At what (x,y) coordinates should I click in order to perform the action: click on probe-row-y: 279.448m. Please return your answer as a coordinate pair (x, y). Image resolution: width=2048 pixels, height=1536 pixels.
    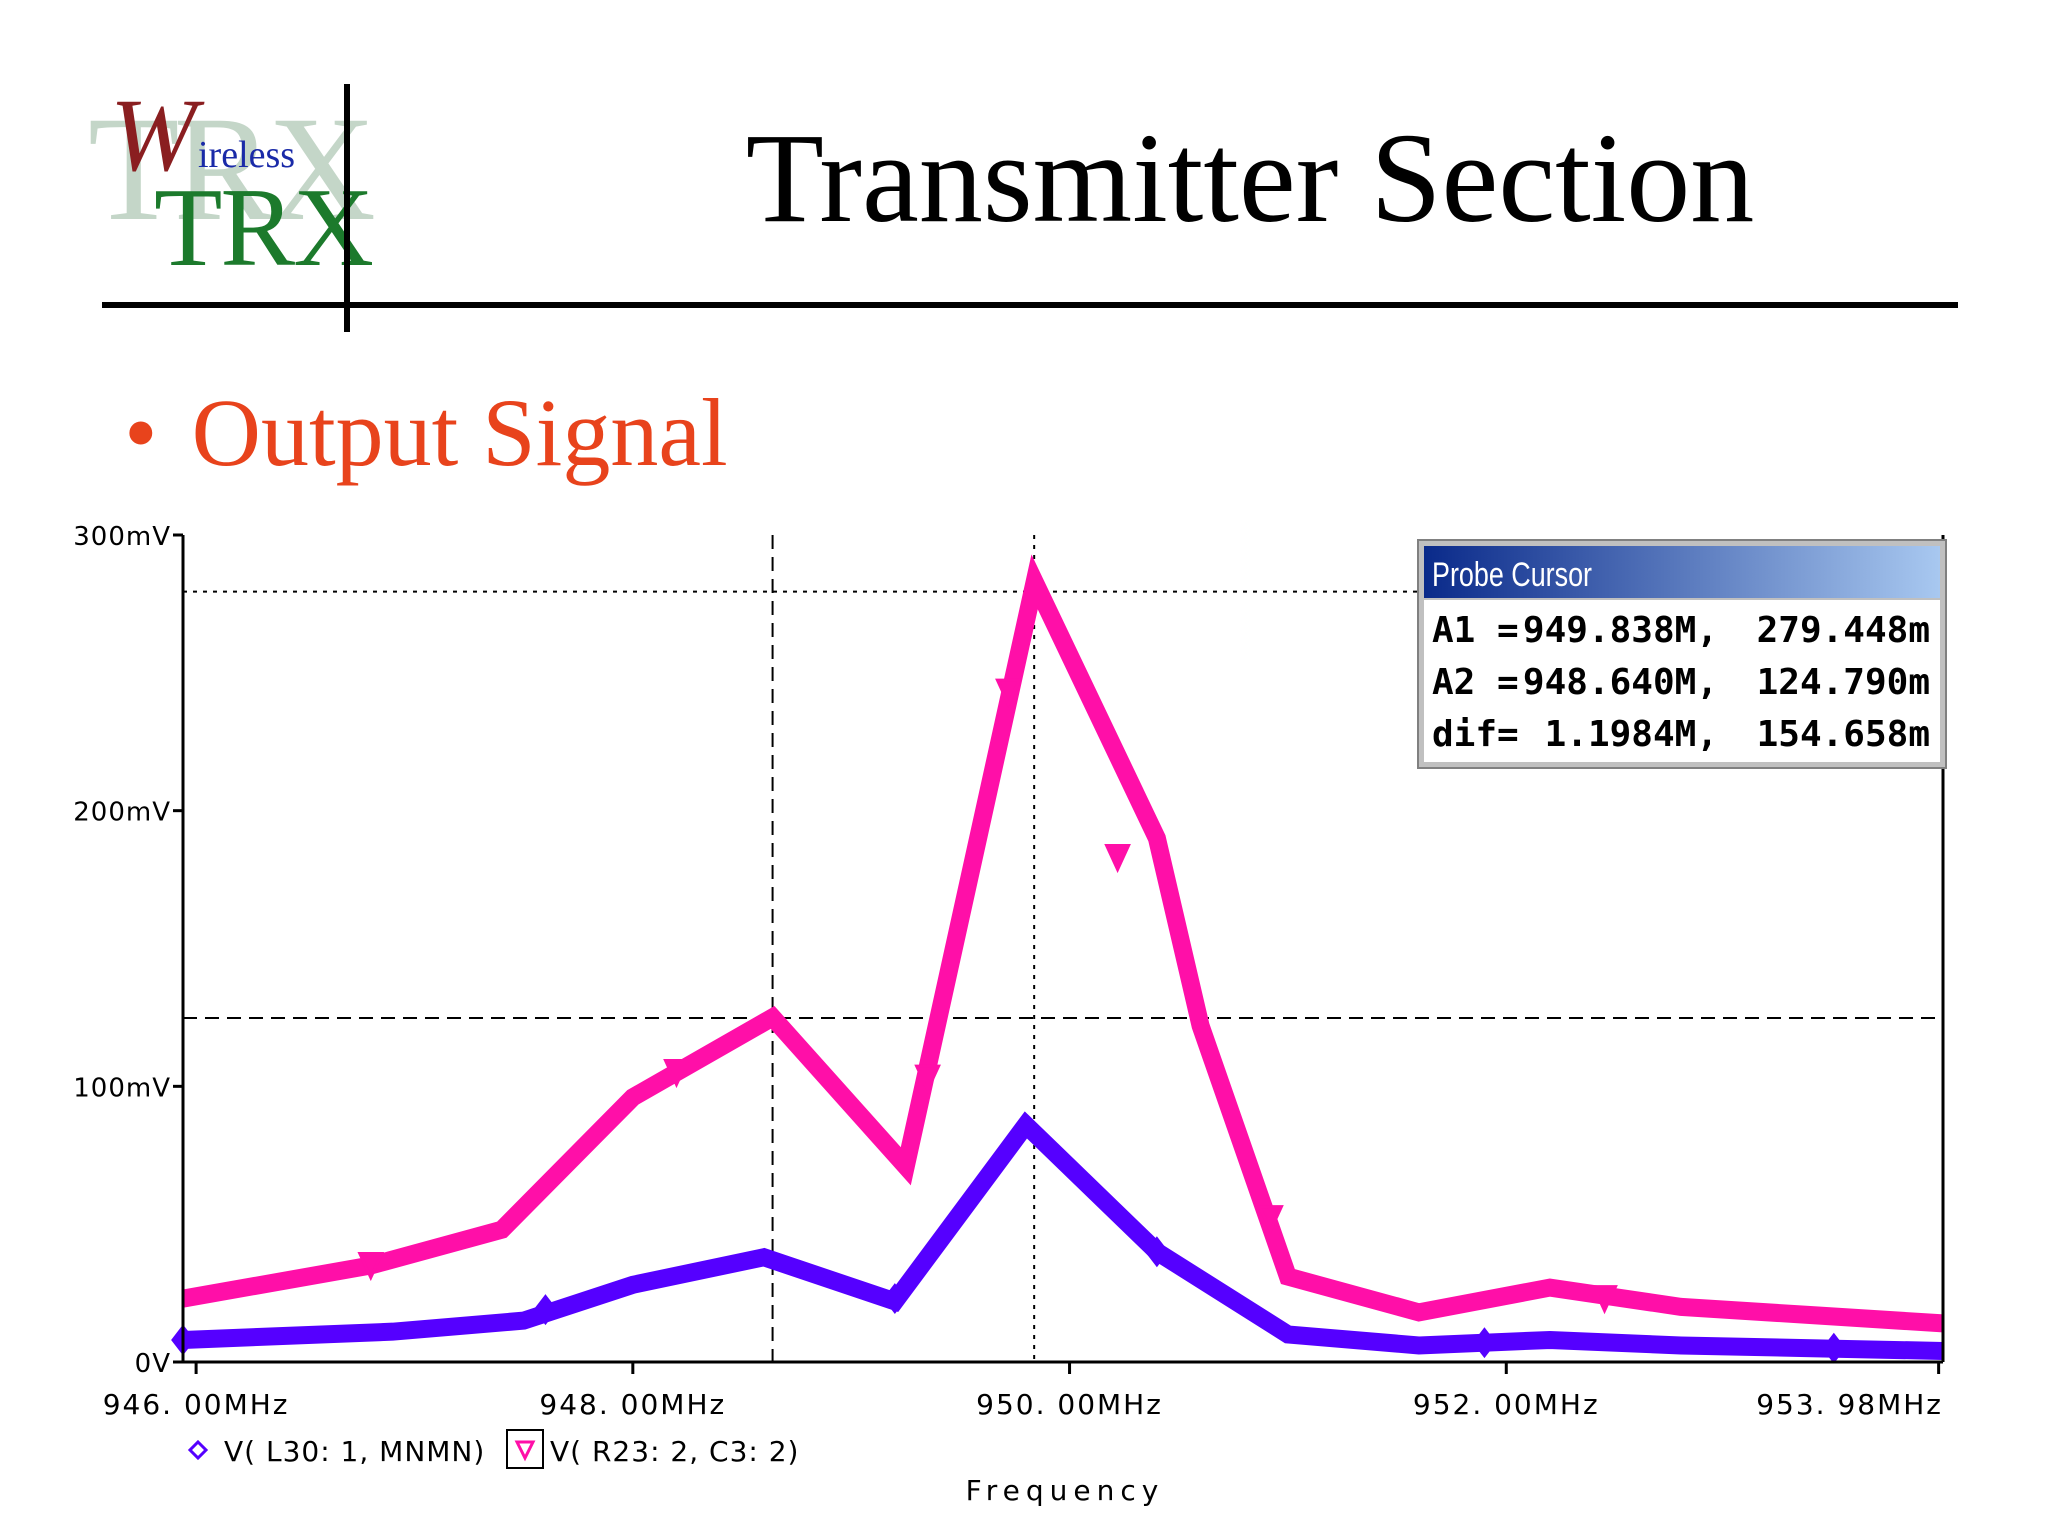
    Looking at the image, I should click on (1843, 630).